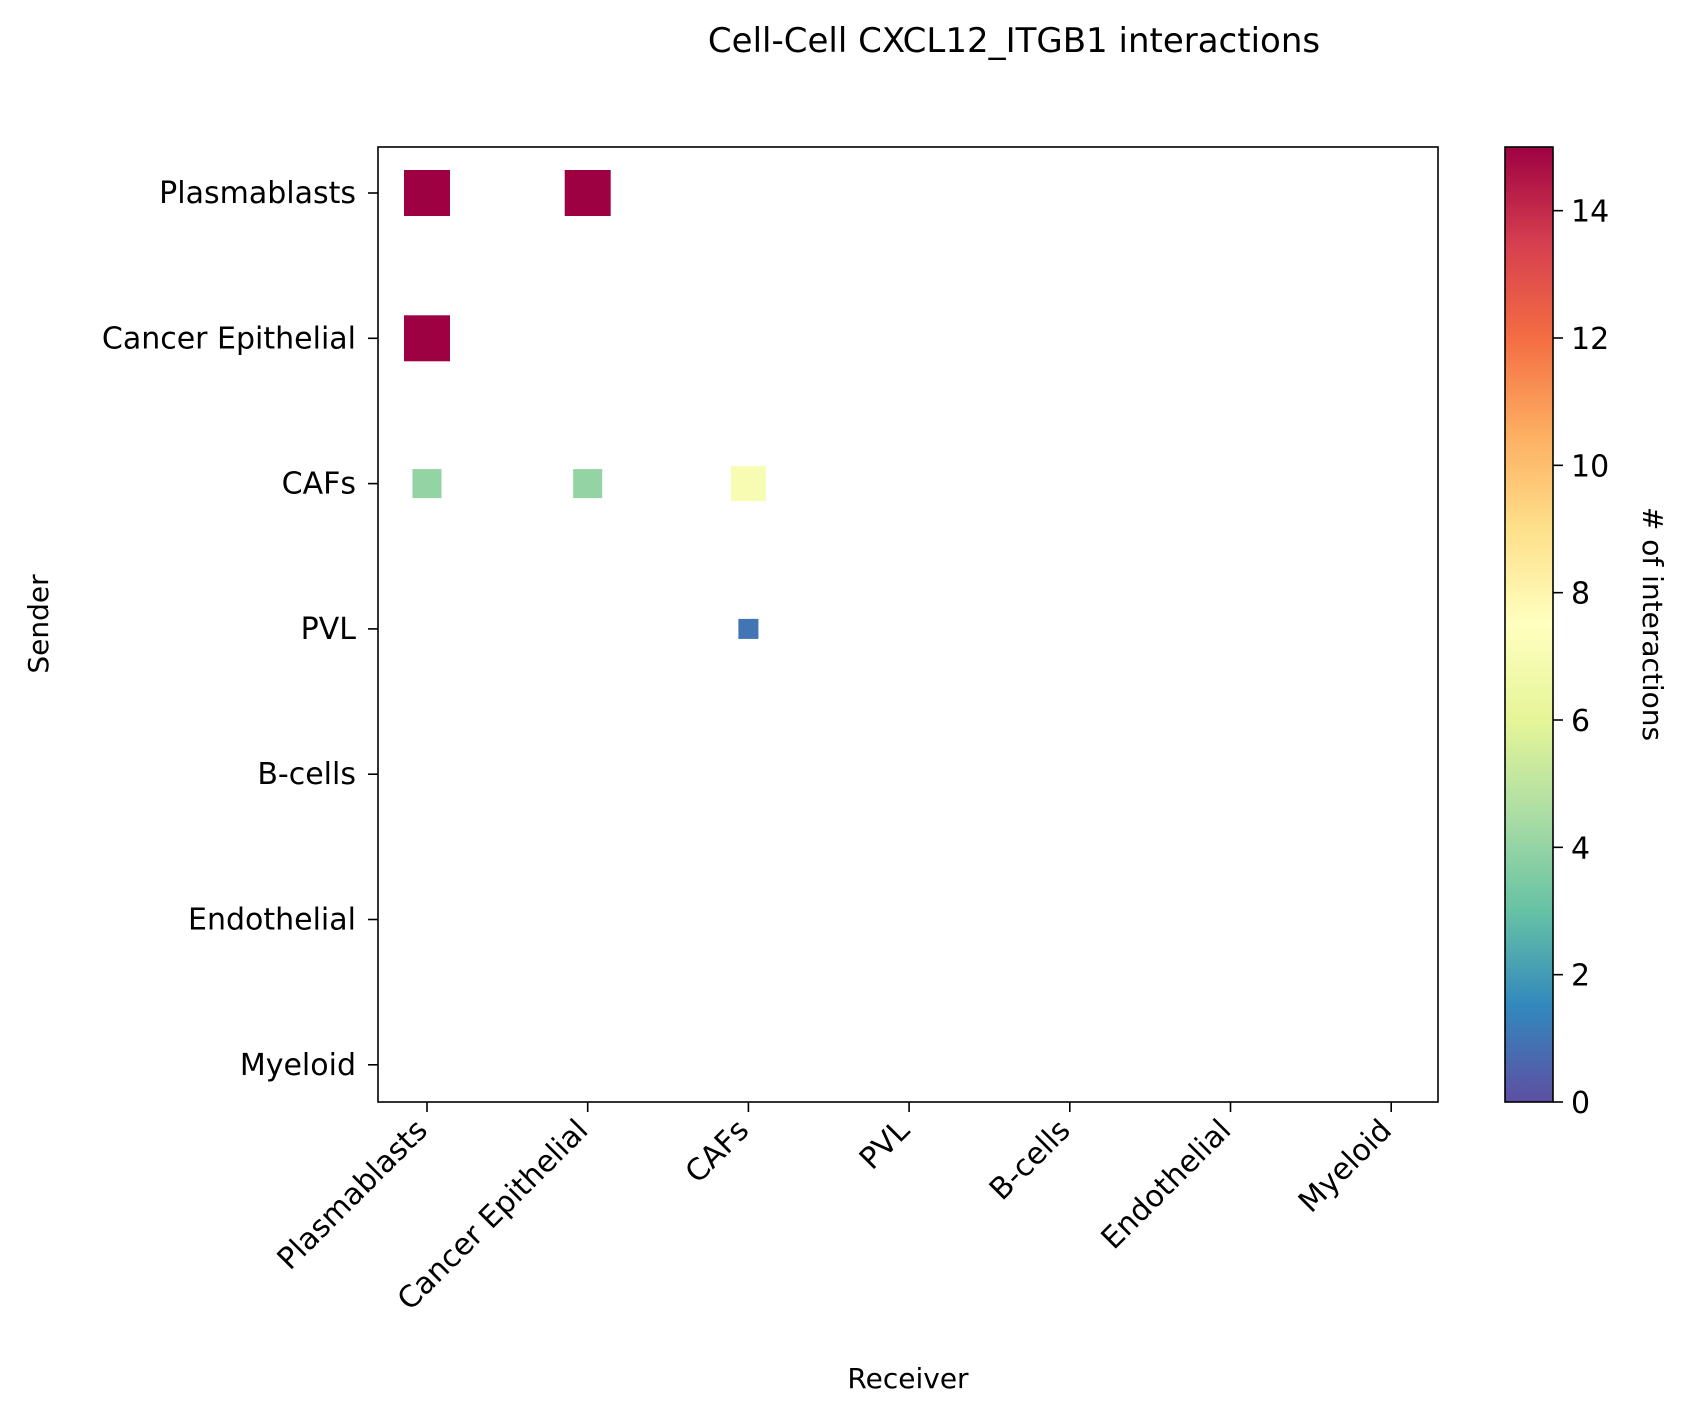 The height and width of the screenshot is (1415, 1686). What do you see at coordinates (1590, 212) in the screenshot?
I see `colorbar-tick-label: 14` at bounding box center [1590, 212].